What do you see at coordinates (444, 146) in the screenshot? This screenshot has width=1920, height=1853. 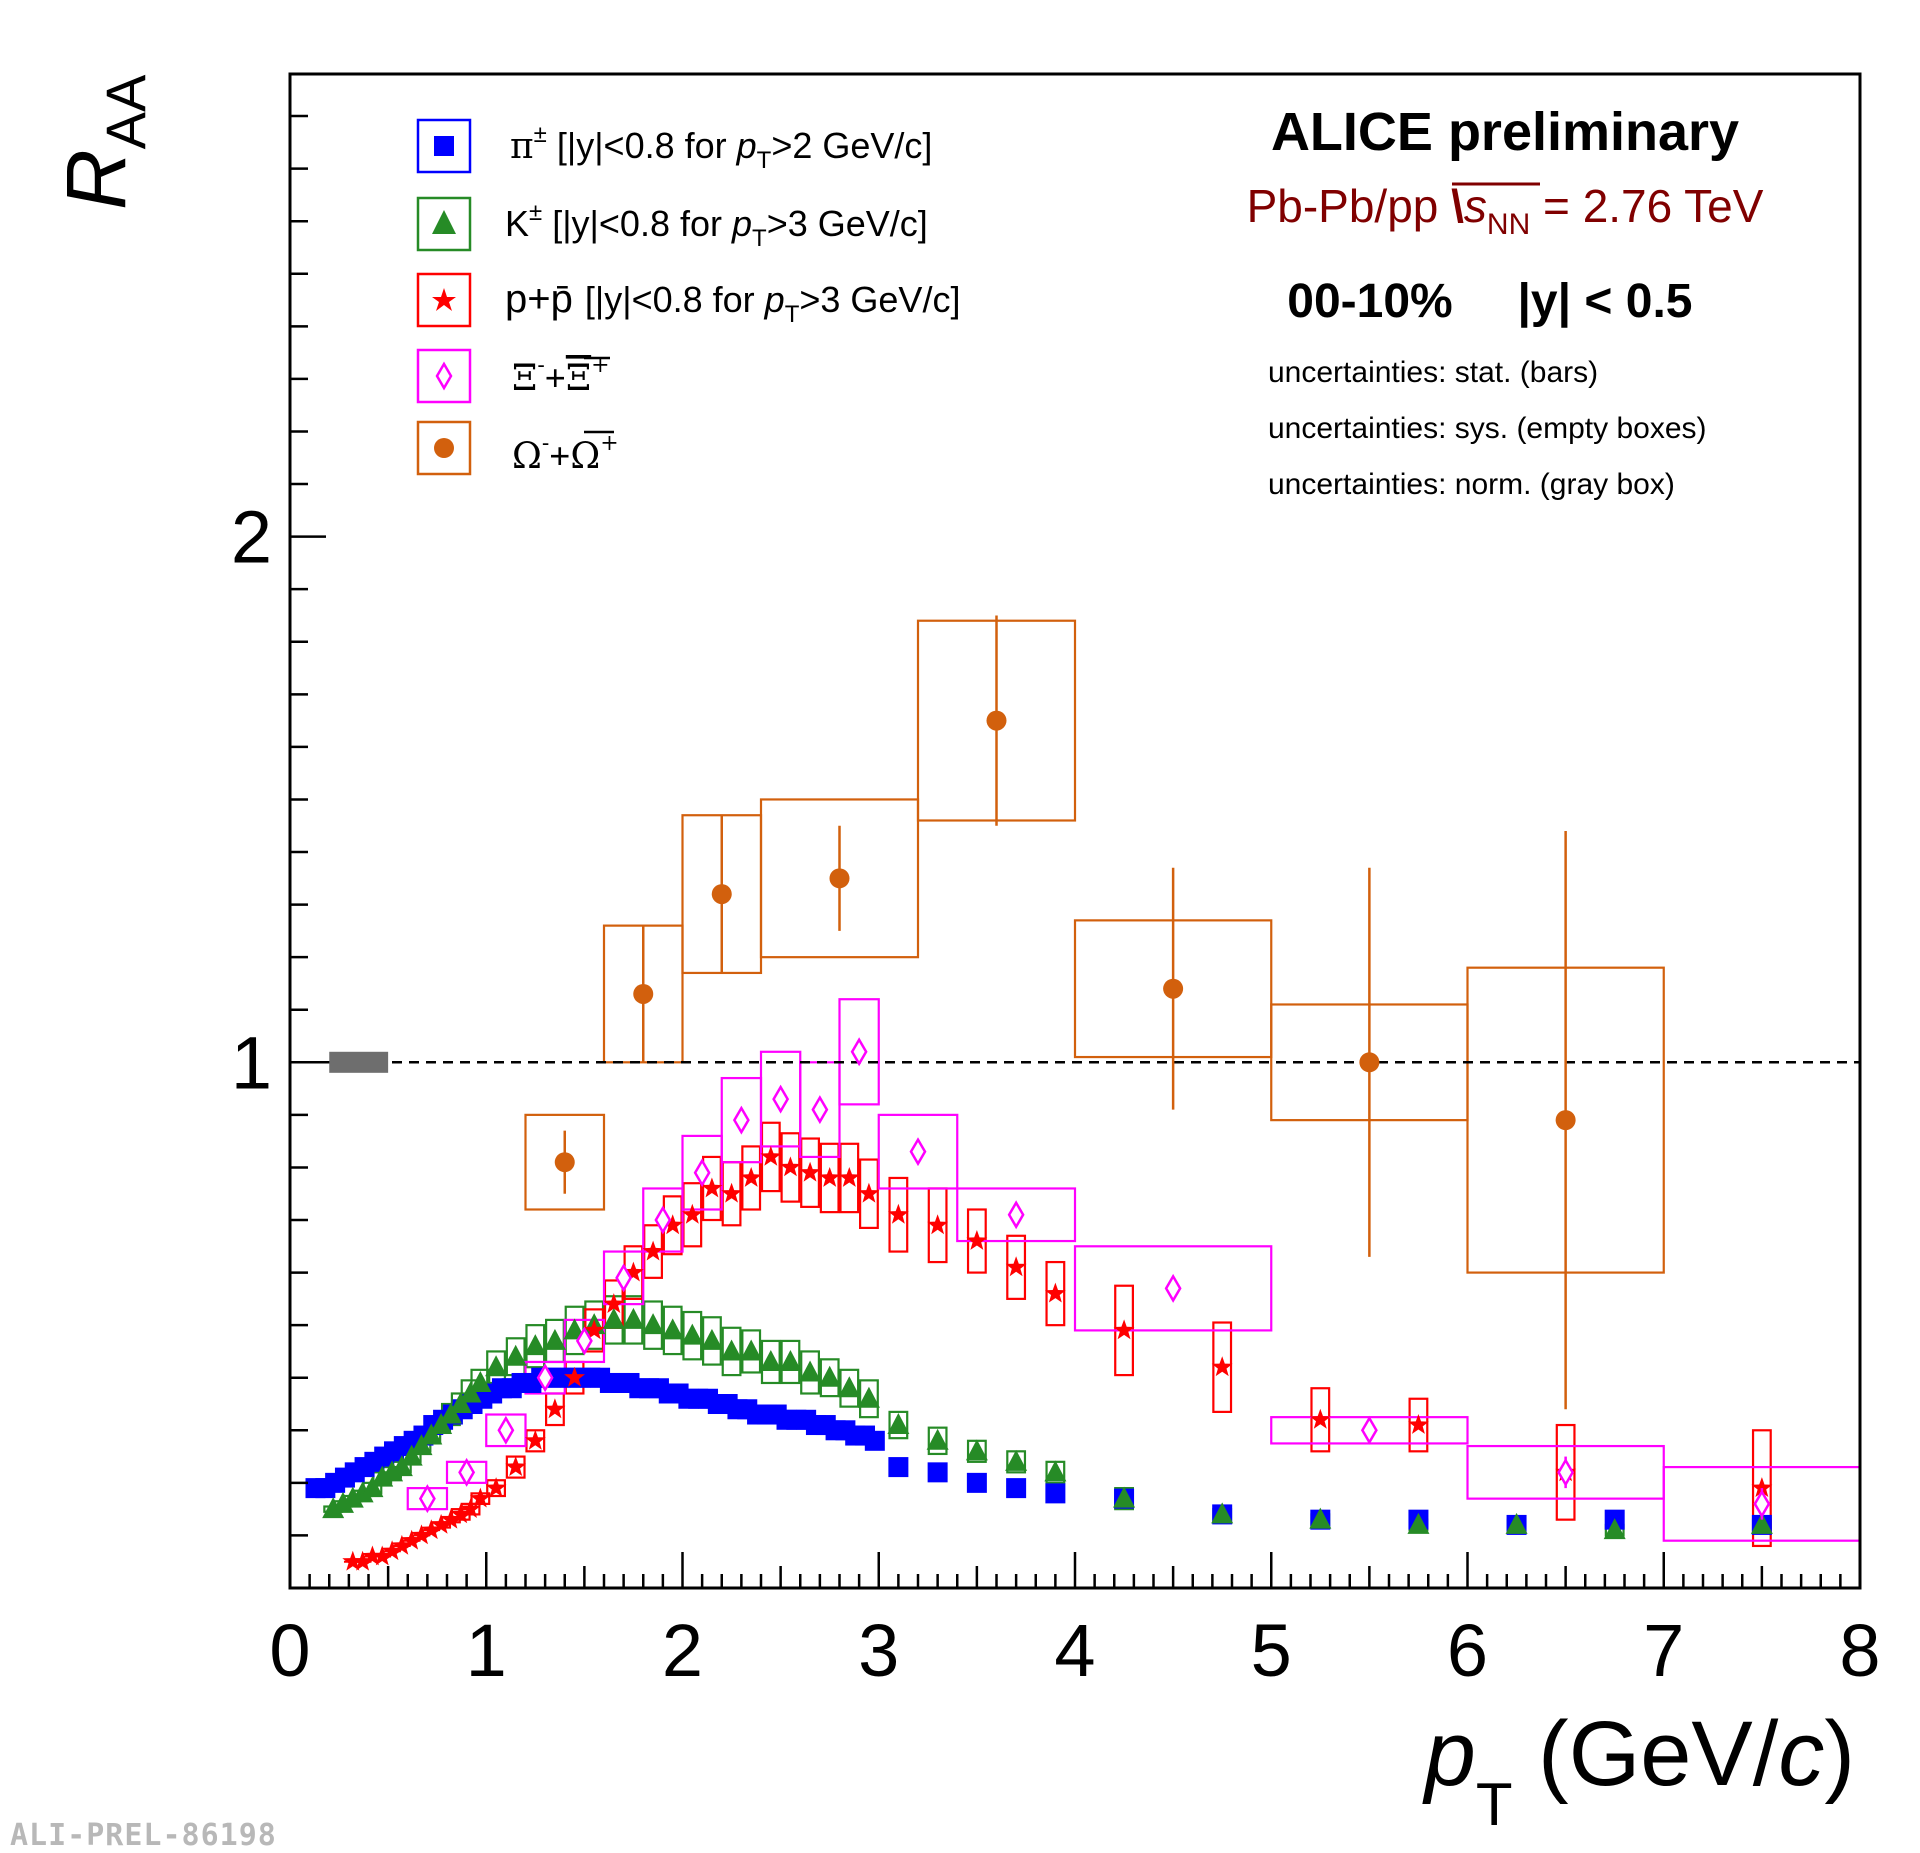 I see `legend-box-pi` at bounding box center [444, 146].